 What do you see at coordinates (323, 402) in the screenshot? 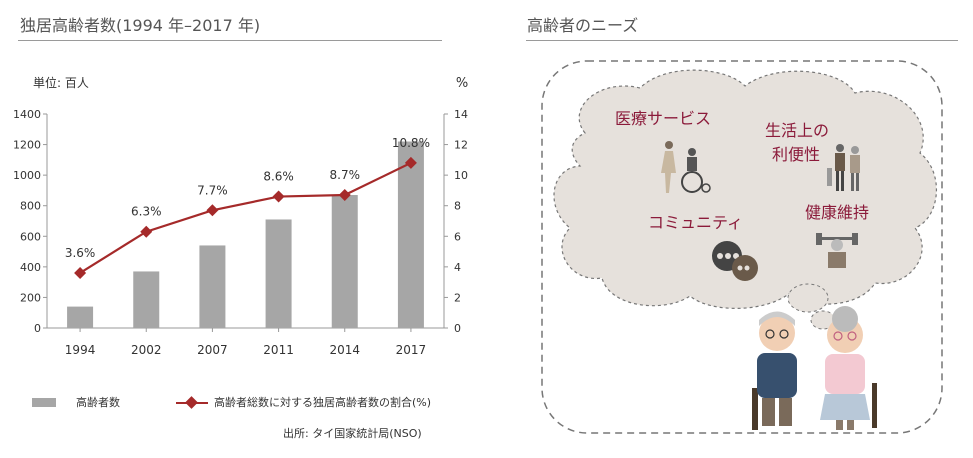
I see `legend-line-label: 高齢者総数に対する独居高齢者数の割合(%)` at bounding box center [323, 402].